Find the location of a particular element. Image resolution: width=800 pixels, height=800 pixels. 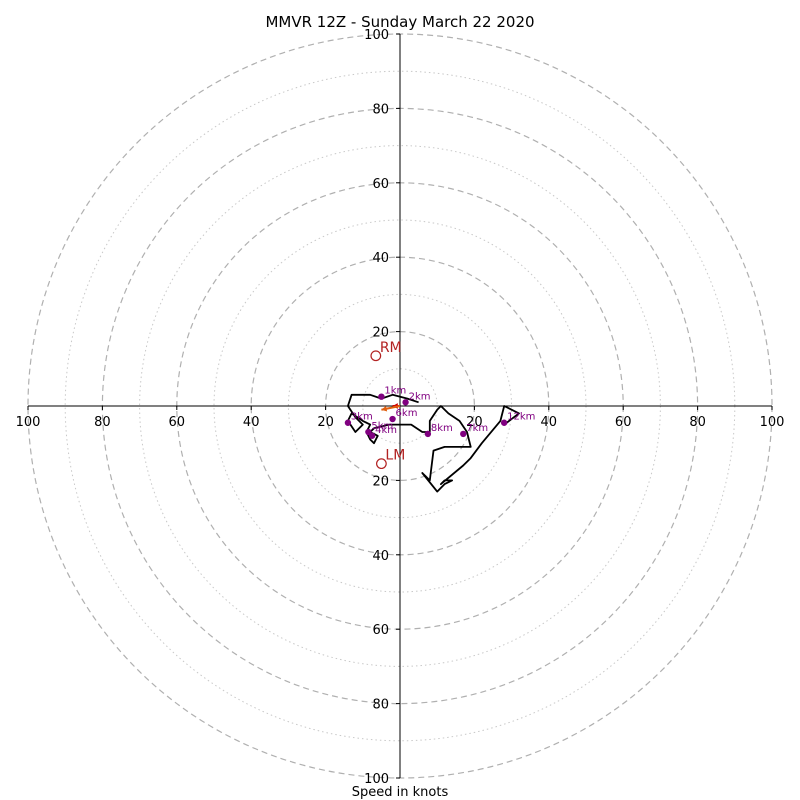

height-label: 3km is located at coordinates (362, 417).